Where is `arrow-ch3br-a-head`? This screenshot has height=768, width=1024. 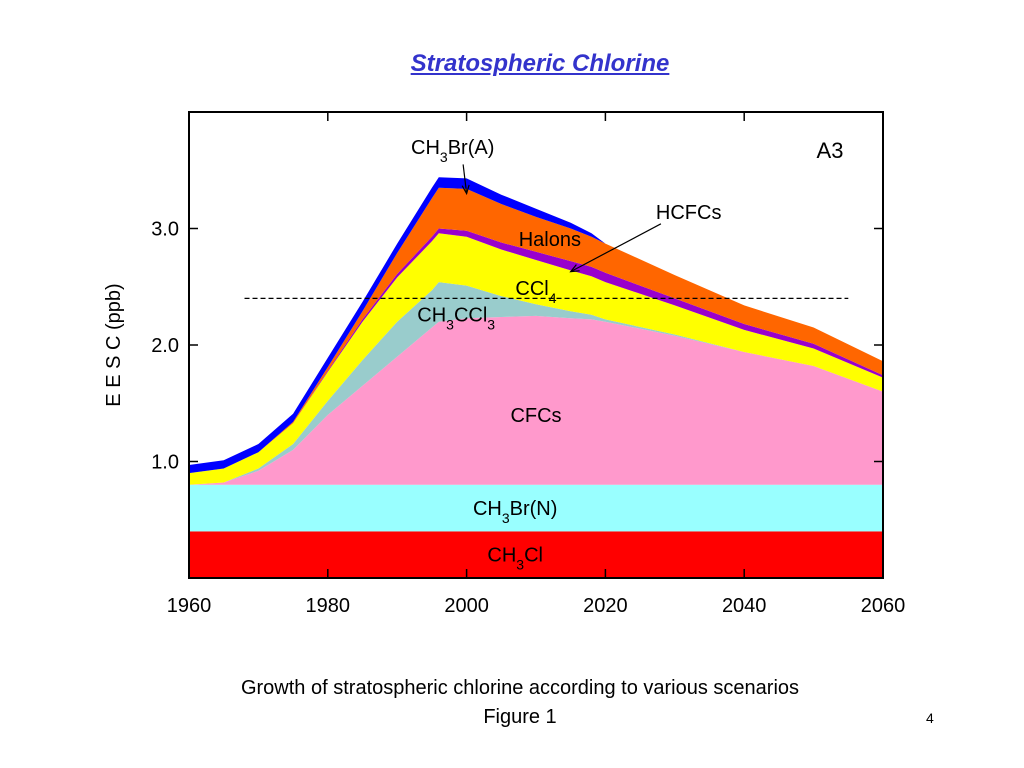 arrow-ch3br-a-head is located at coordinates (465, 190).